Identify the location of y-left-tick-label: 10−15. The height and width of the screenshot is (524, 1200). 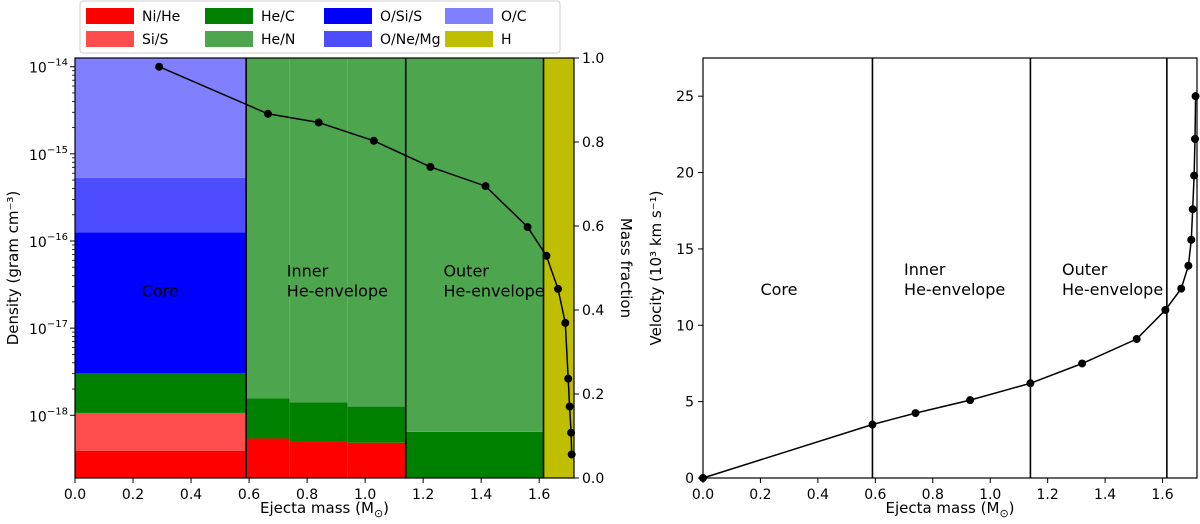
(48, 154).